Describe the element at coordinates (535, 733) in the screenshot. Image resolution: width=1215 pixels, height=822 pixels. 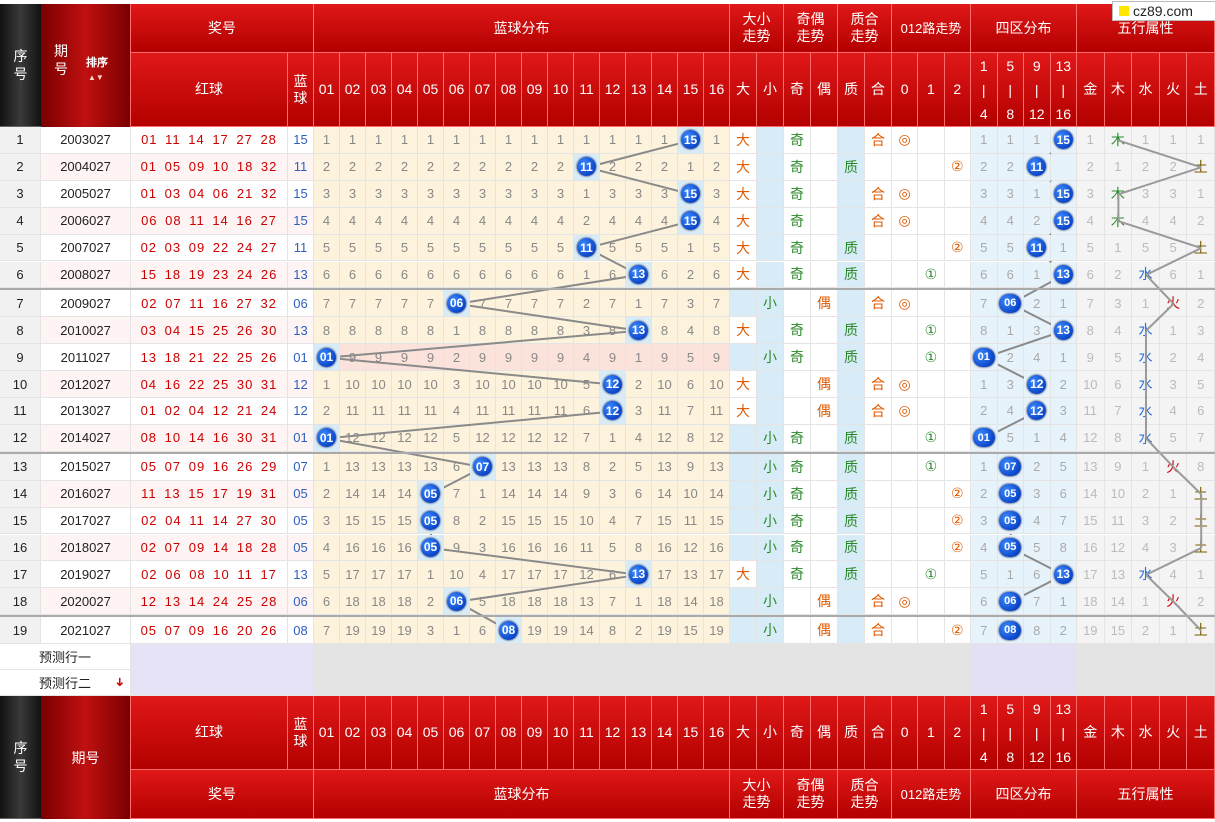
I see `bottom-blue-col-09: 09` at that location.